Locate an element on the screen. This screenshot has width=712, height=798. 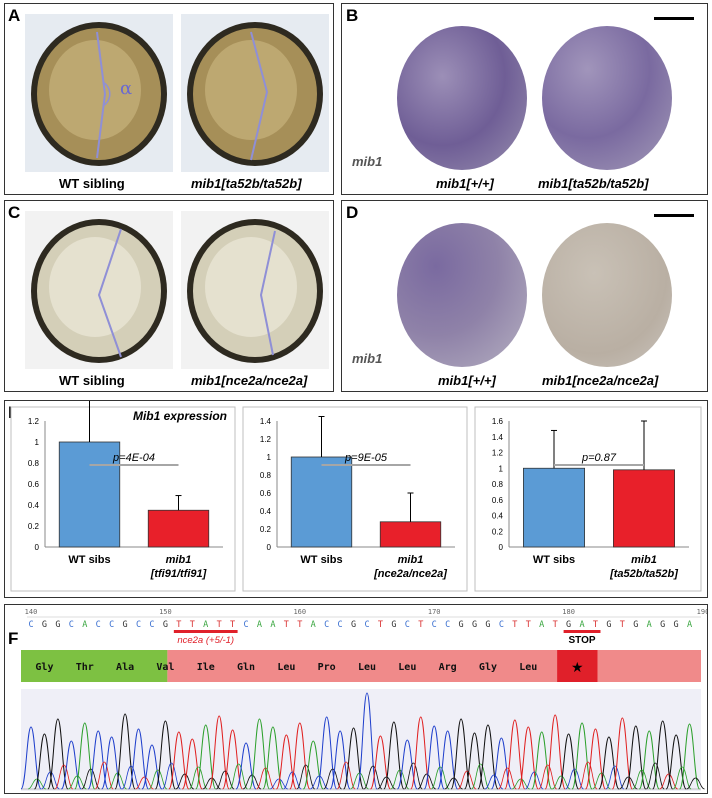
chart-2-frame is located at coordinates (355, 499).